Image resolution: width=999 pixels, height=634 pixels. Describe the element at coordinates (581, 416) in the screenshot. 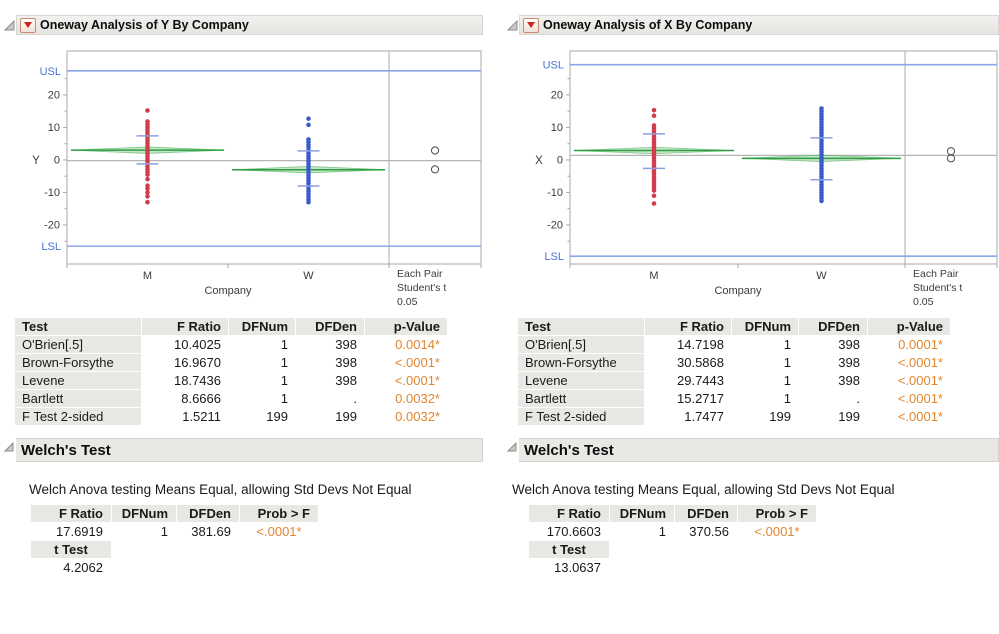

I see `test-name: F Test 2-sided` at that location.